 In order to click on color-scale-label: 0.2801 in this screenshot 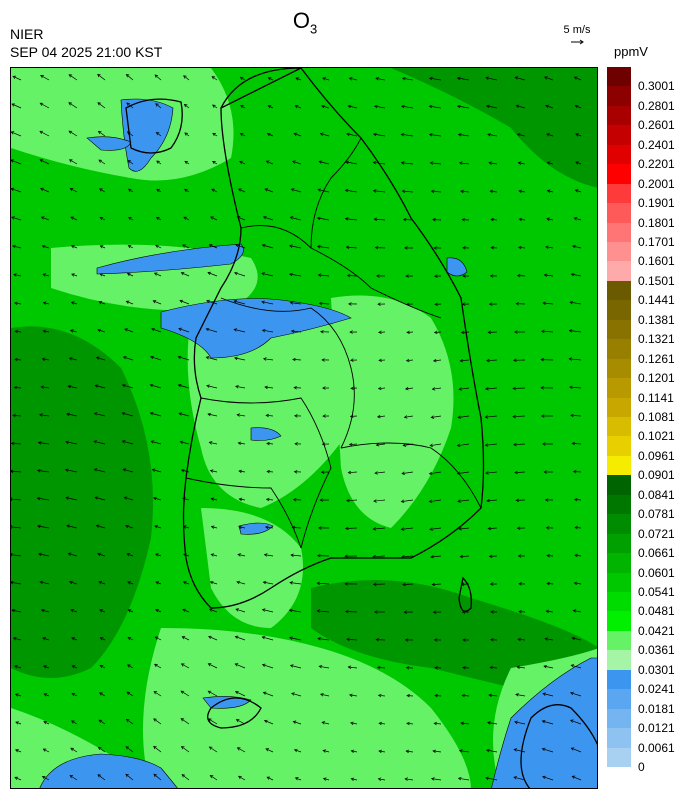, I will do `click(656, 105)`.